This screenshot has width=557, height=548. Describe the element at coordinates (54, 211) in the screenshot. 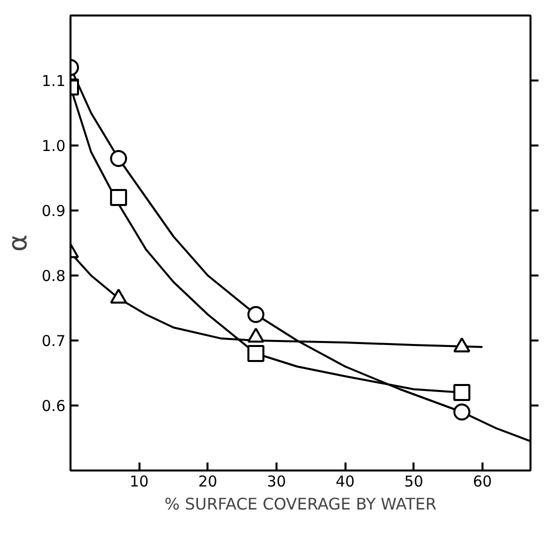

I see `y-tick-label: 0.9` at that location.